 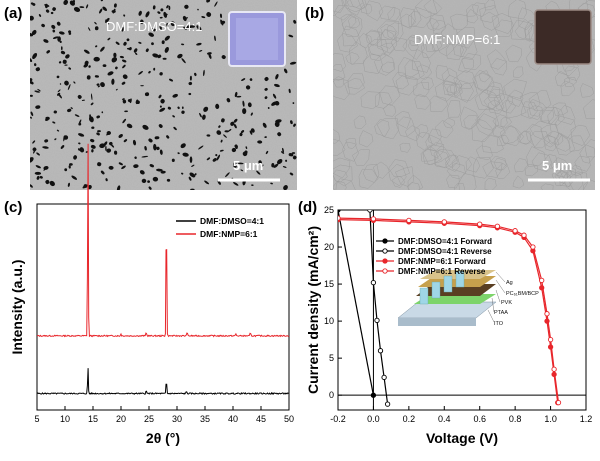 What do you see at coordinates (509, 283) in the screenshot?
I see `label-ag: Ag` at bounding box center [509, 283].